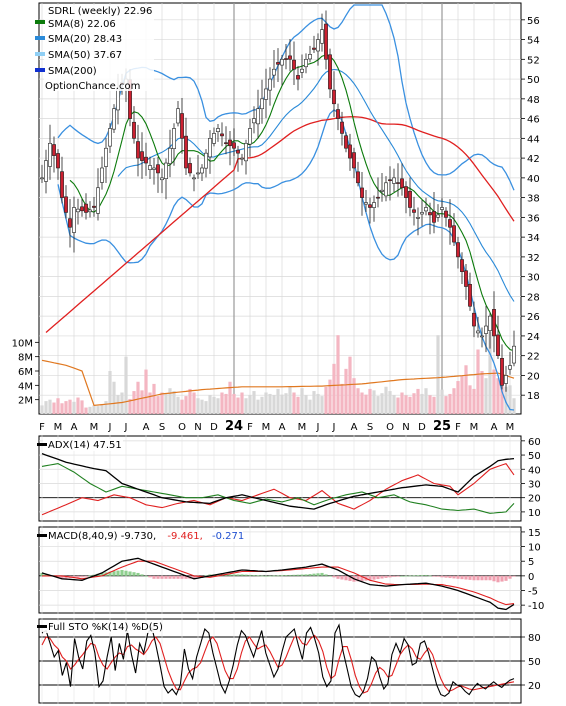 The height and width of the screenshot is (706, 566). Describe the element at coordinates (105, 627) in the screenshot. I see `stochastic-label: Full STO %K(14) %D(5)` at that location.